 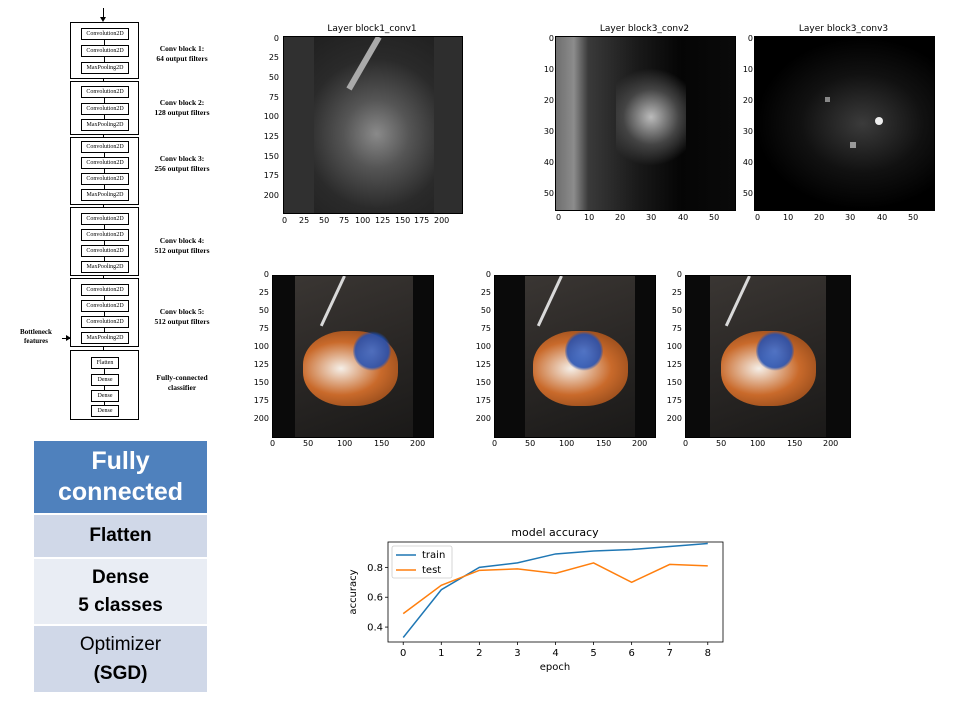 What do you see at coordinates (418, 443) in the screenshot?
I see `x-tick: 200` at bounding box center [418, 443].